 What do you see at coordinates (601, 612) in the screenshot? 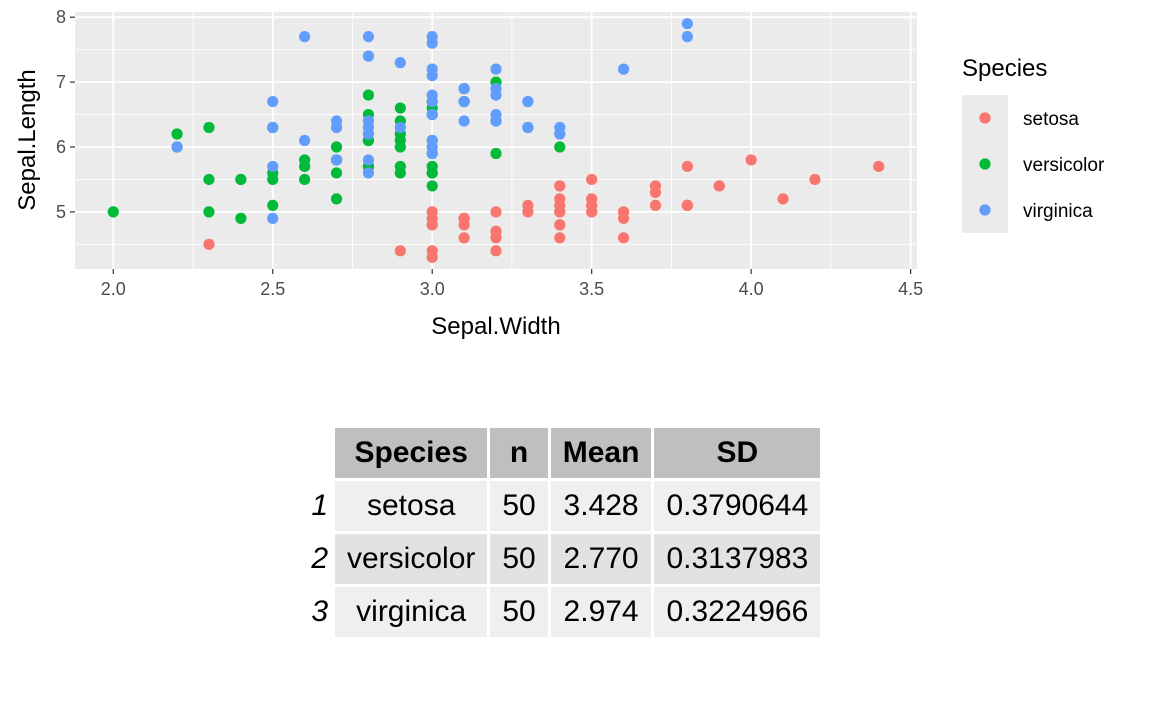
I see `cell-mean: 2.974` at bounding box center [601, 612].